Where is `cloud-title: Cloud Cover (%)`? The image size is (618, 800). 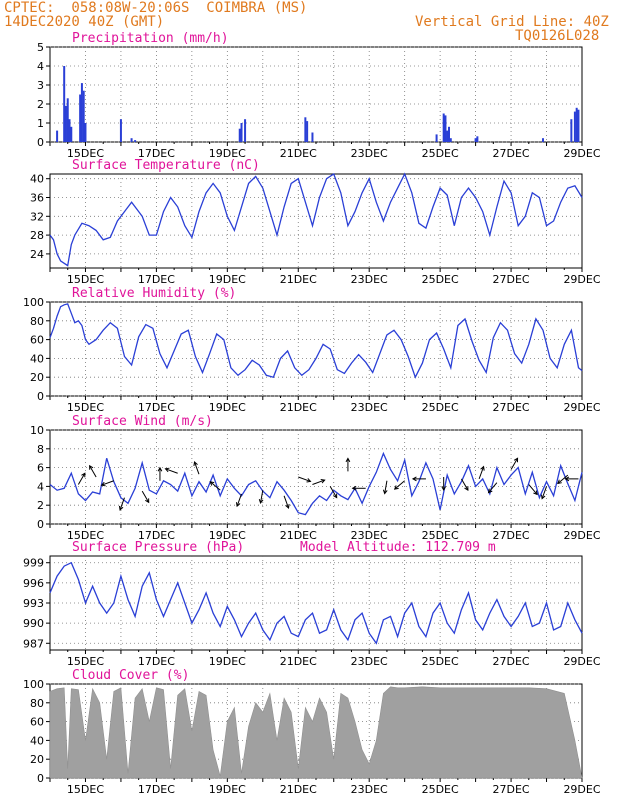 cloud-title: Cloud Cover (%) is located at coordinates (130, 675).